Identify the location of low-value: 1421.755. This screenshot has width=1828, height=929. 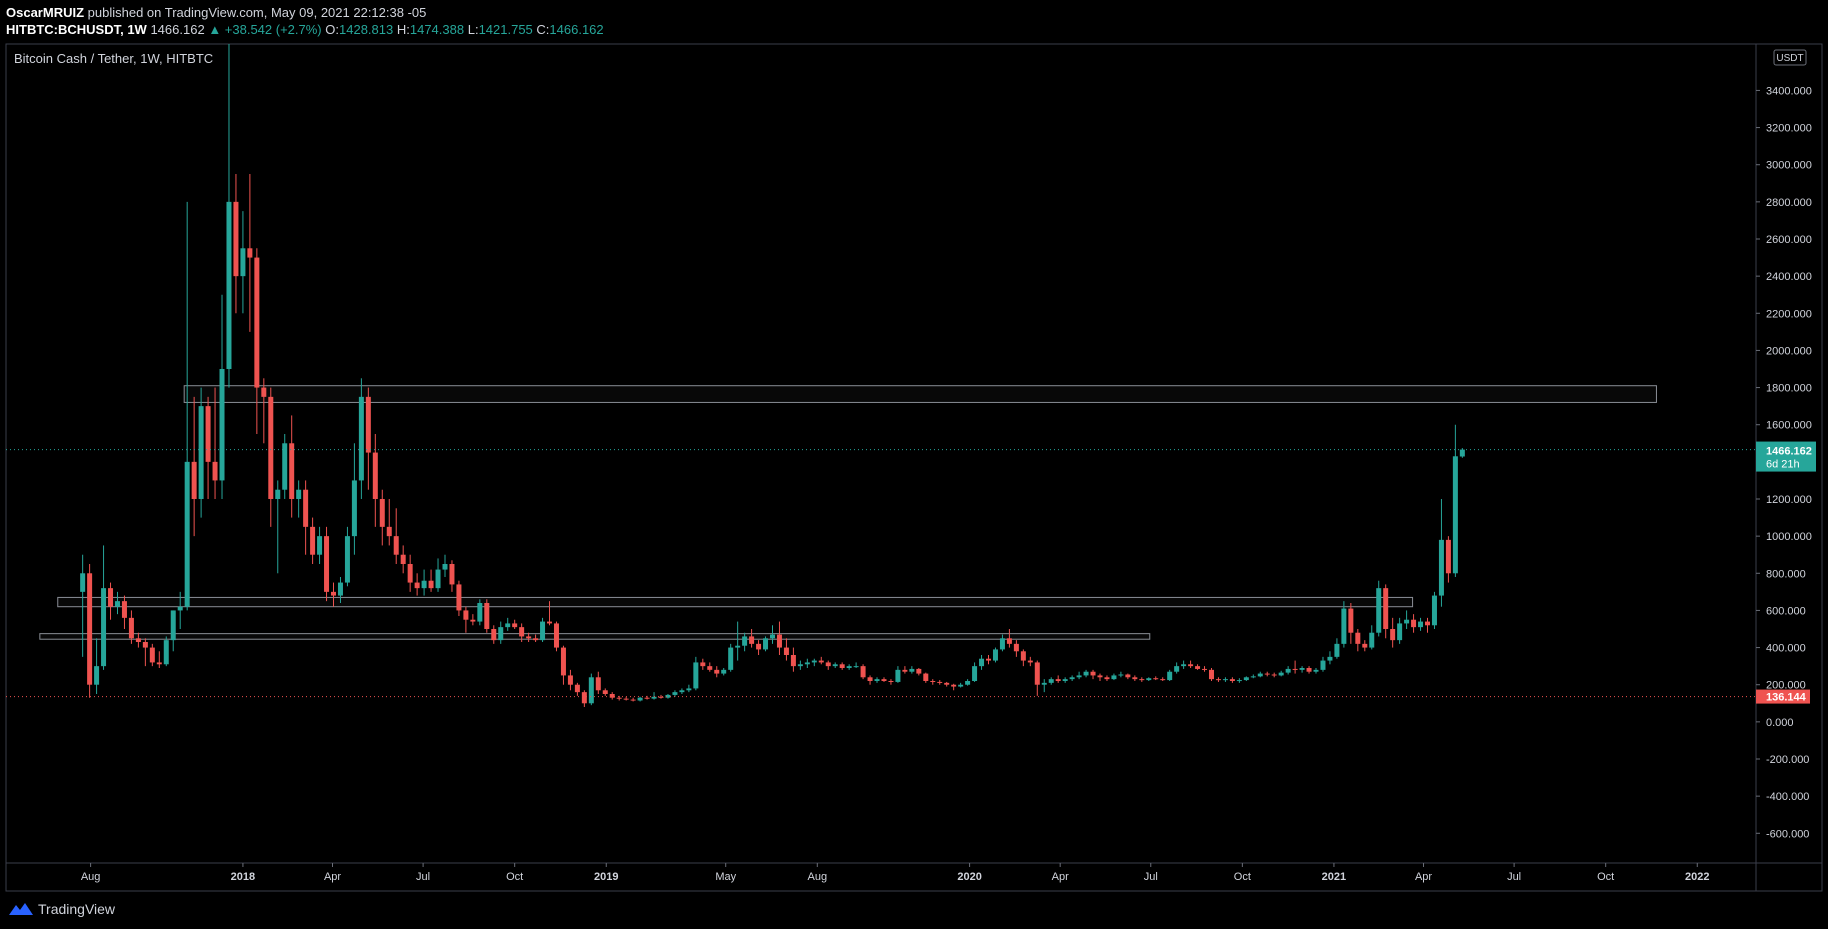
(505, 29).